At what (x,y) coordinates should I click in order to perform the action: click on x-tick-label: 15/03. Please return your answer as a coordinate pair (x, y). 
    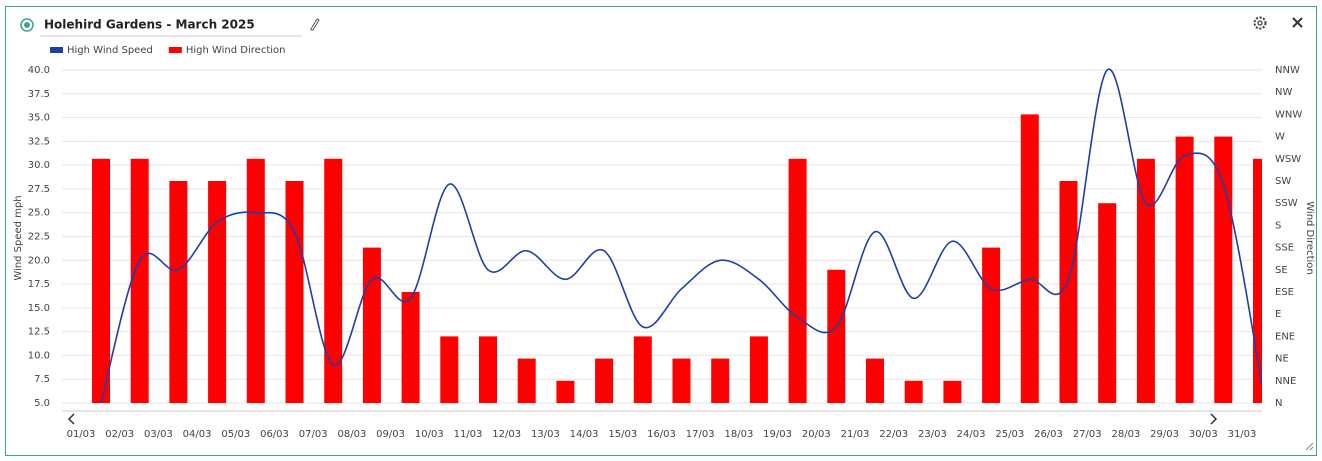
    Looking at the image, I should click on (622, 434).